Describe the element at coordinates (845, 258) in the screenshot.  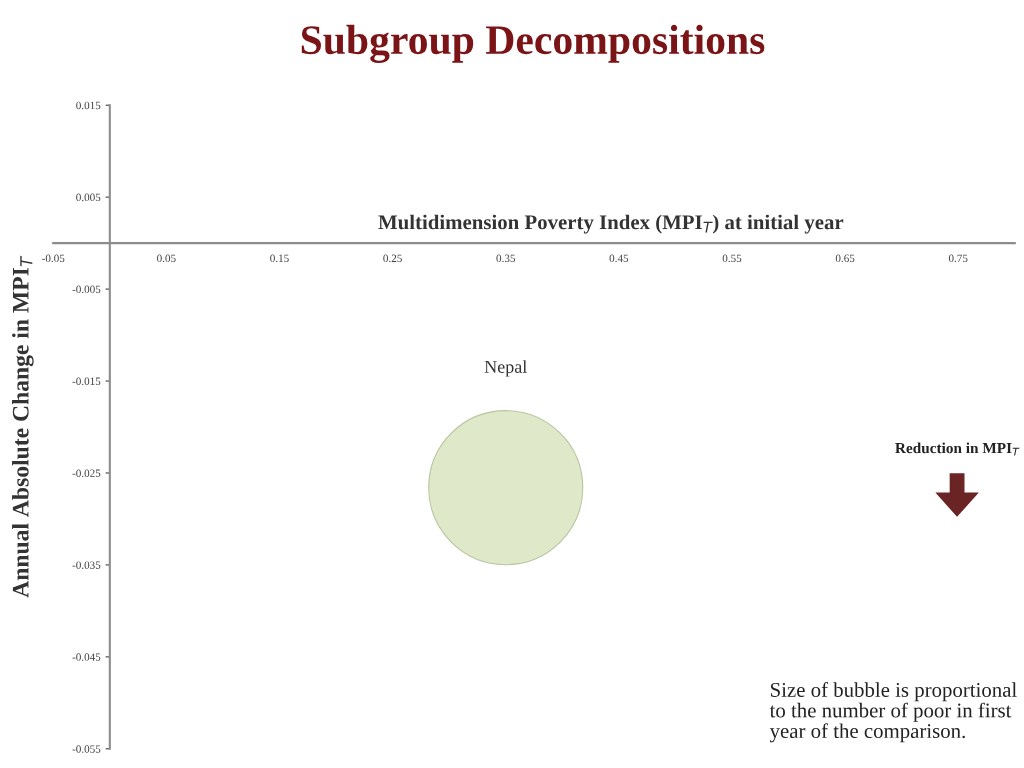
I see `x-tick-label: 0.65` at that location.